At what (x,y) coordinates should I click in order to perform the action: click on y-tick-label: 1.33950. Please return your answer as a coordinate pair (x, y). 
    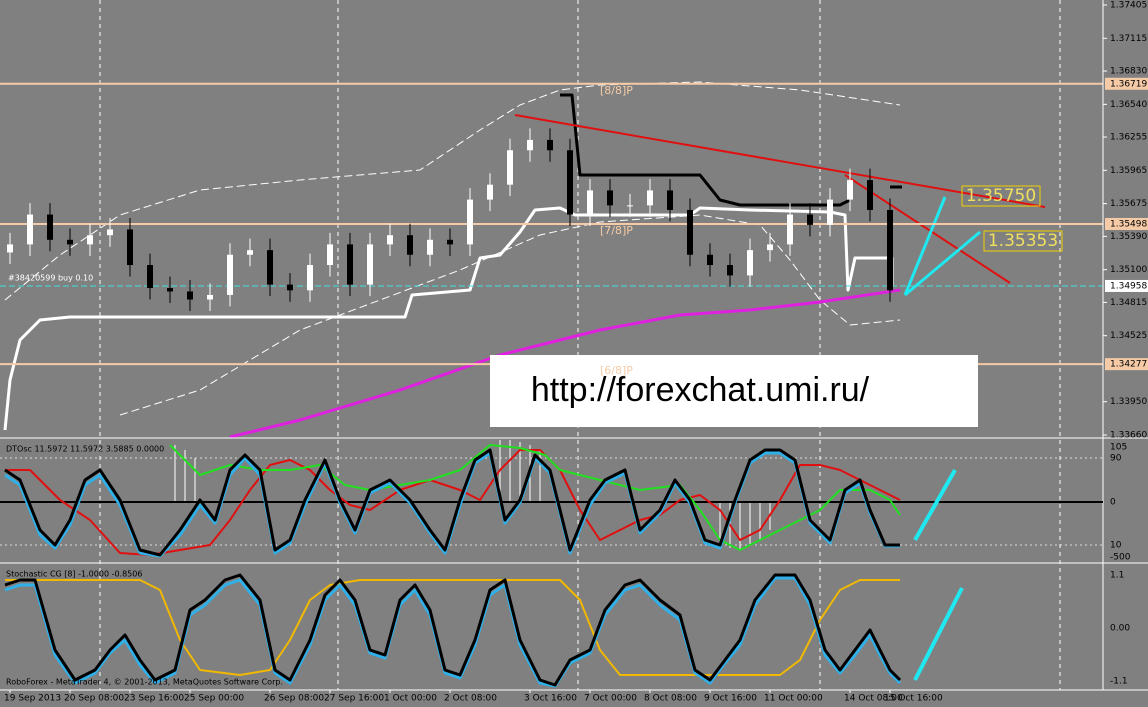
    Looking at the image, I should click on (1128, 402).